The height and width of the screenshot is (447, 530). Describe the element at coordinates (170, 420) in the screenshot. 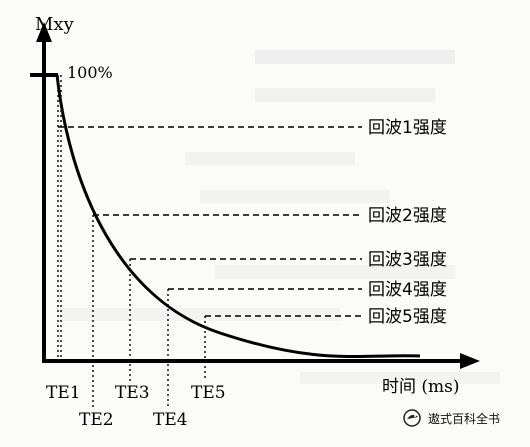

I see `te4-label: TE4` at that location.